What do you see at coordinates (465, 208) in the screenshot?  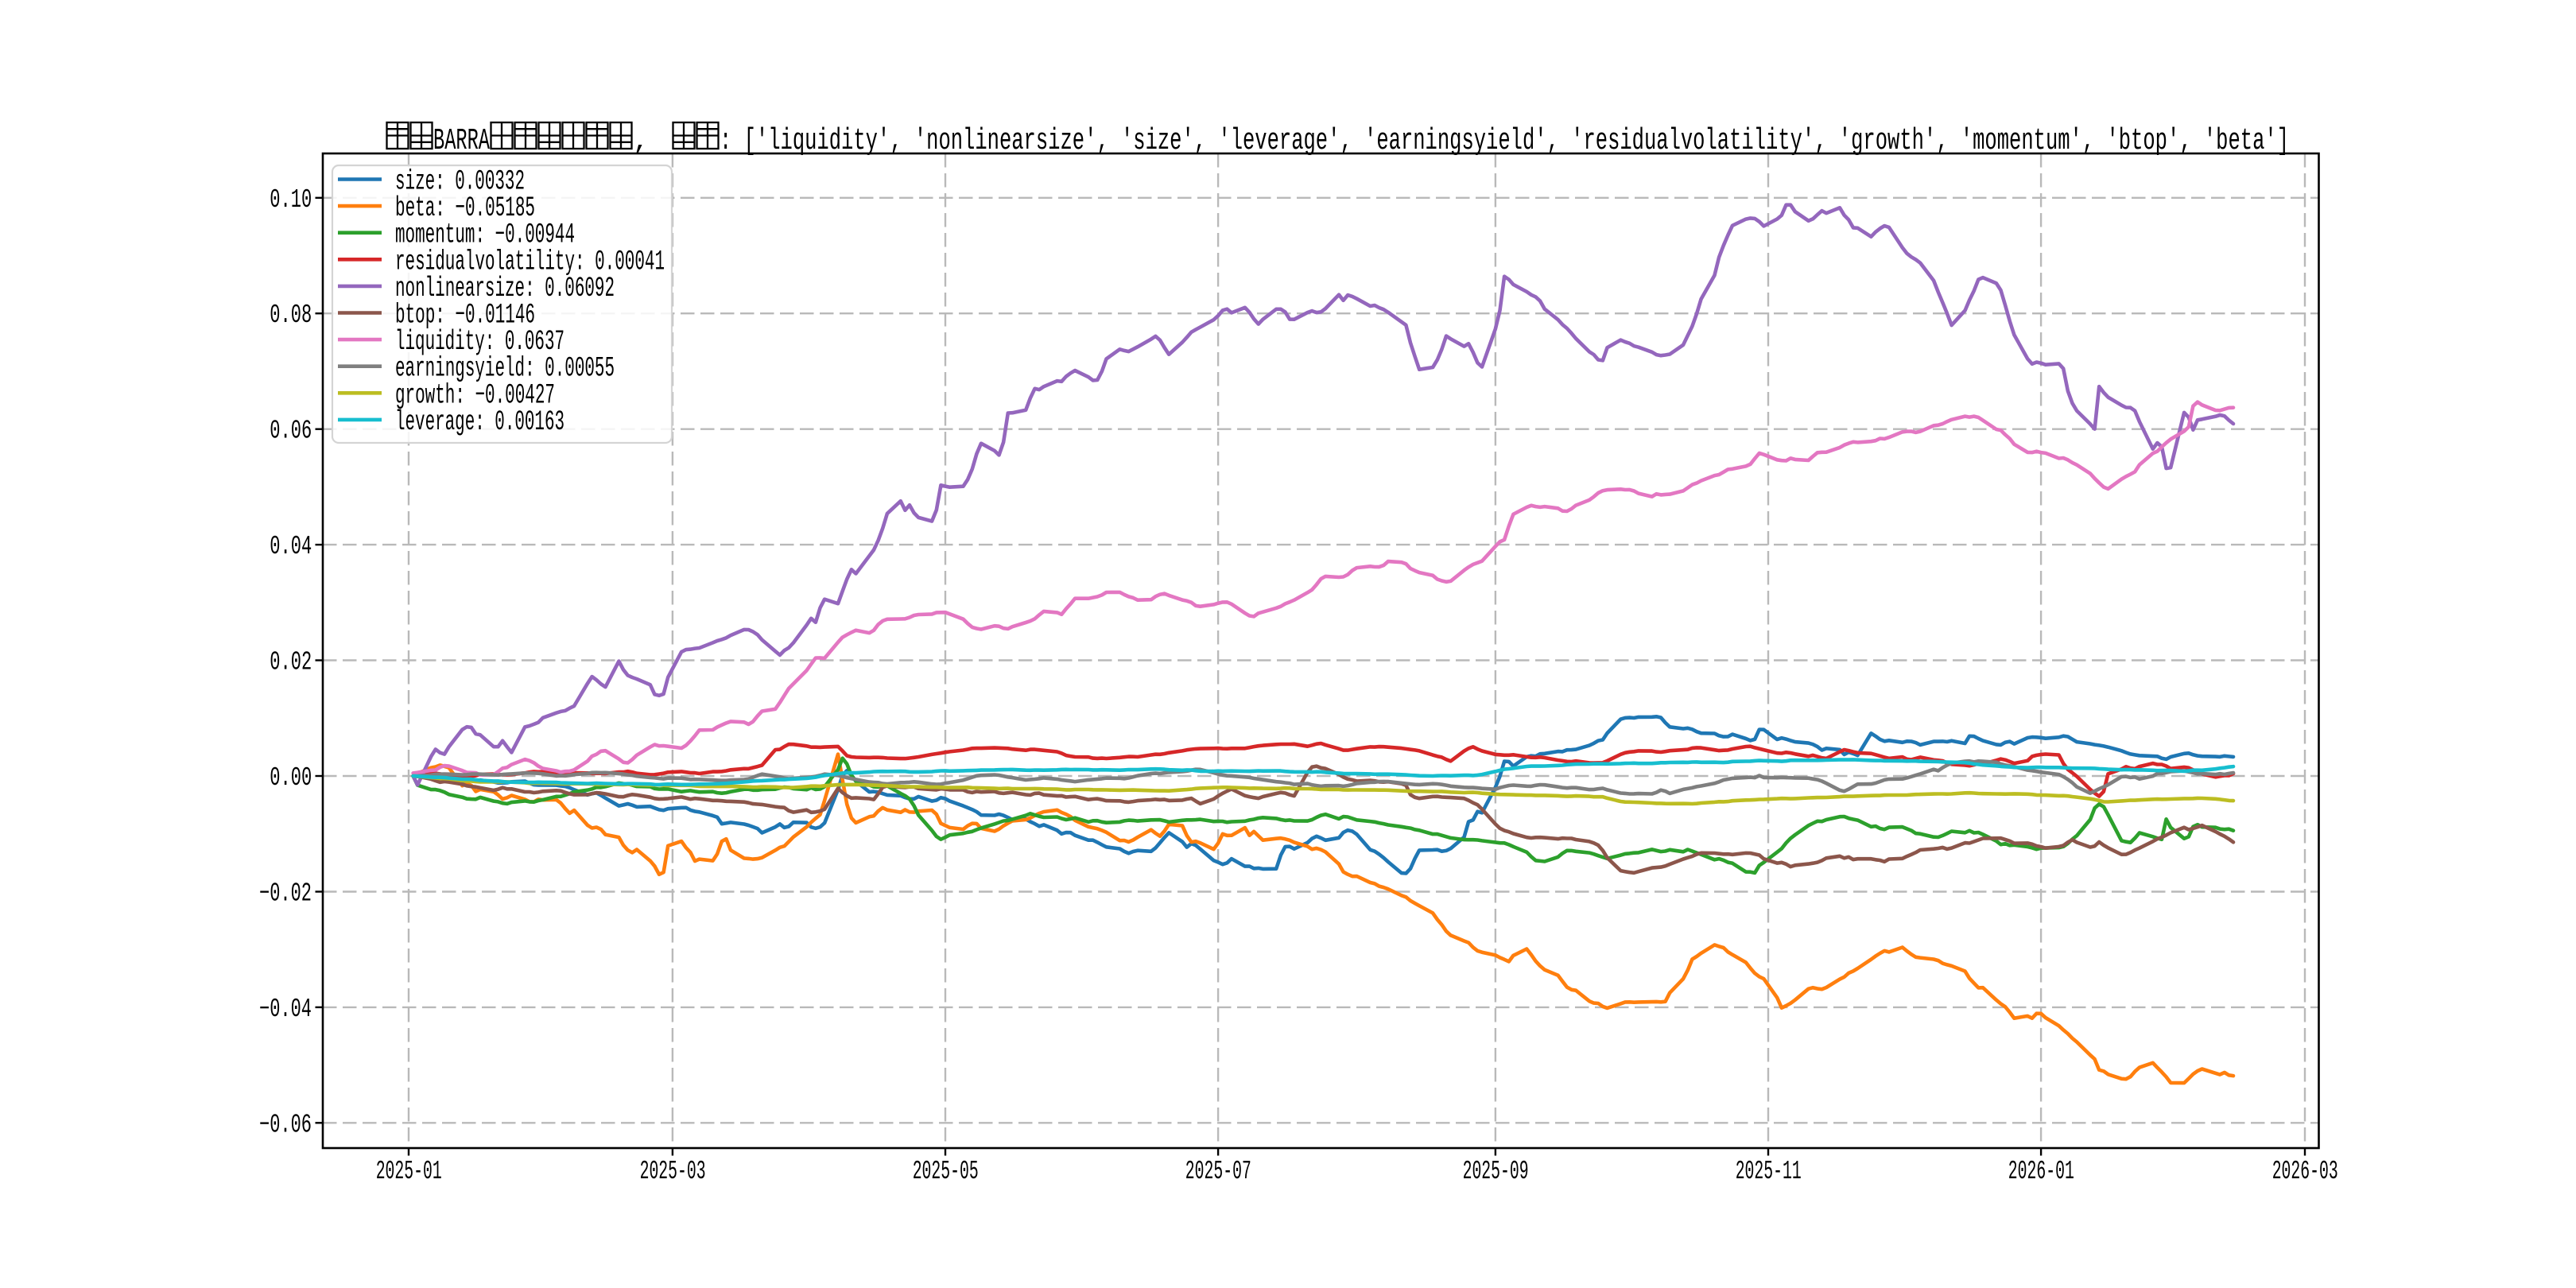 I see `svg-text: beta: −0.05185` at bounding box center [465, 208].